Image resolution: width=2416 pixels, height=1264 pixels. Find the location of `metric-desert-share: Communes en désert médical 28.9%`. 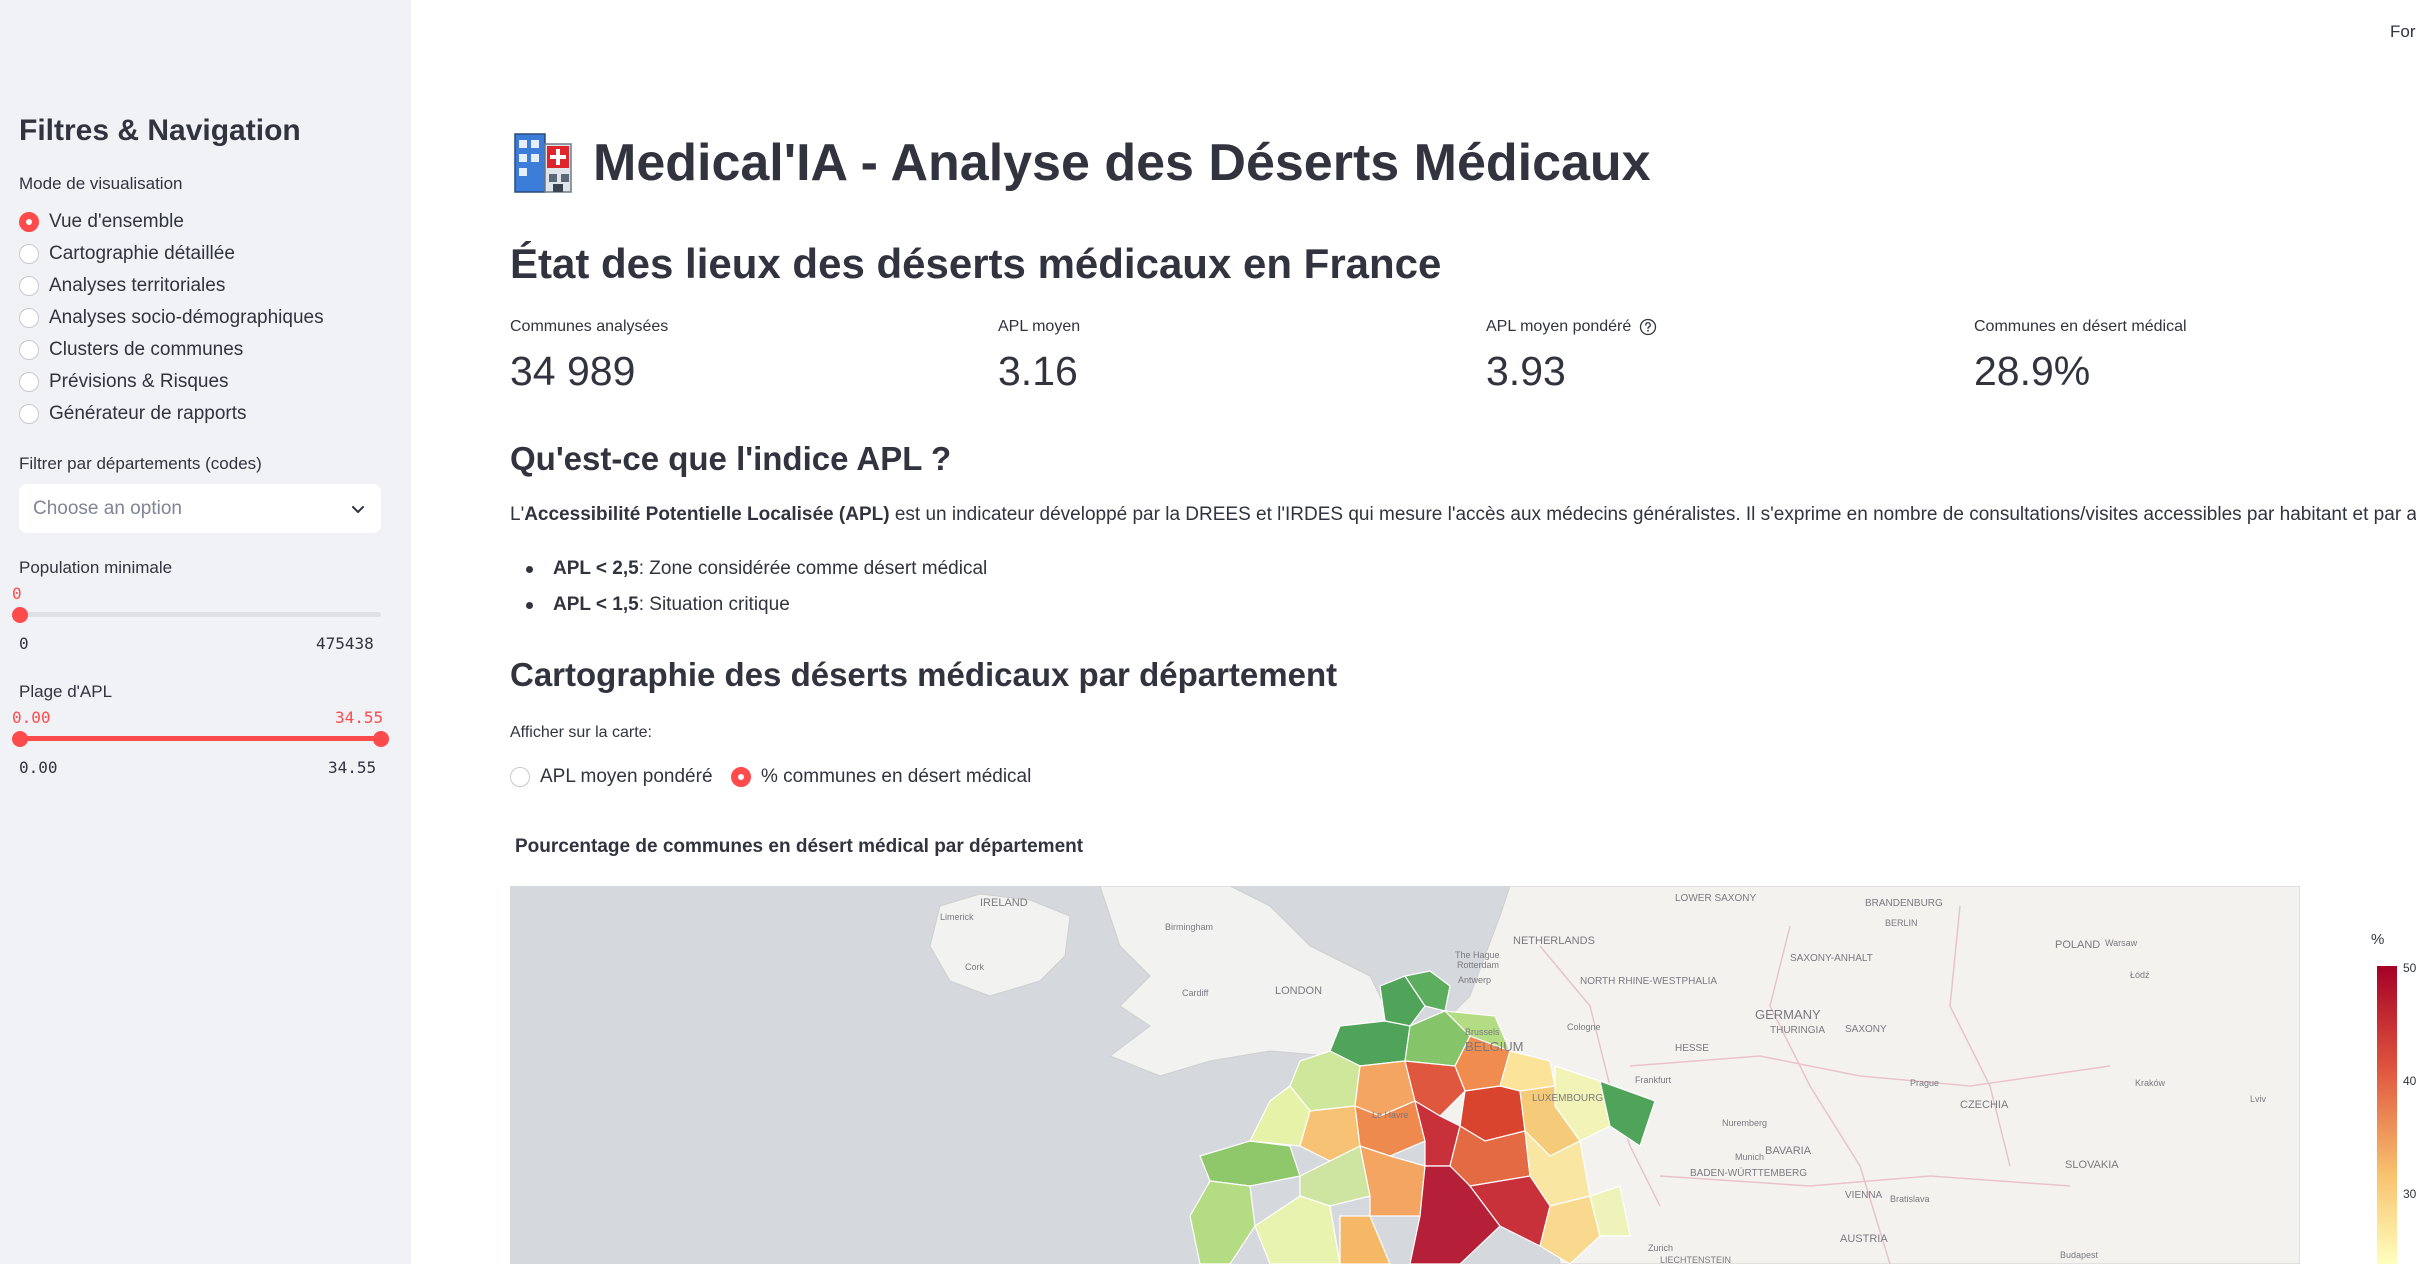

metric-desert-share: Communes en désert médical 28.9% is located at coordinates (2080, 356).